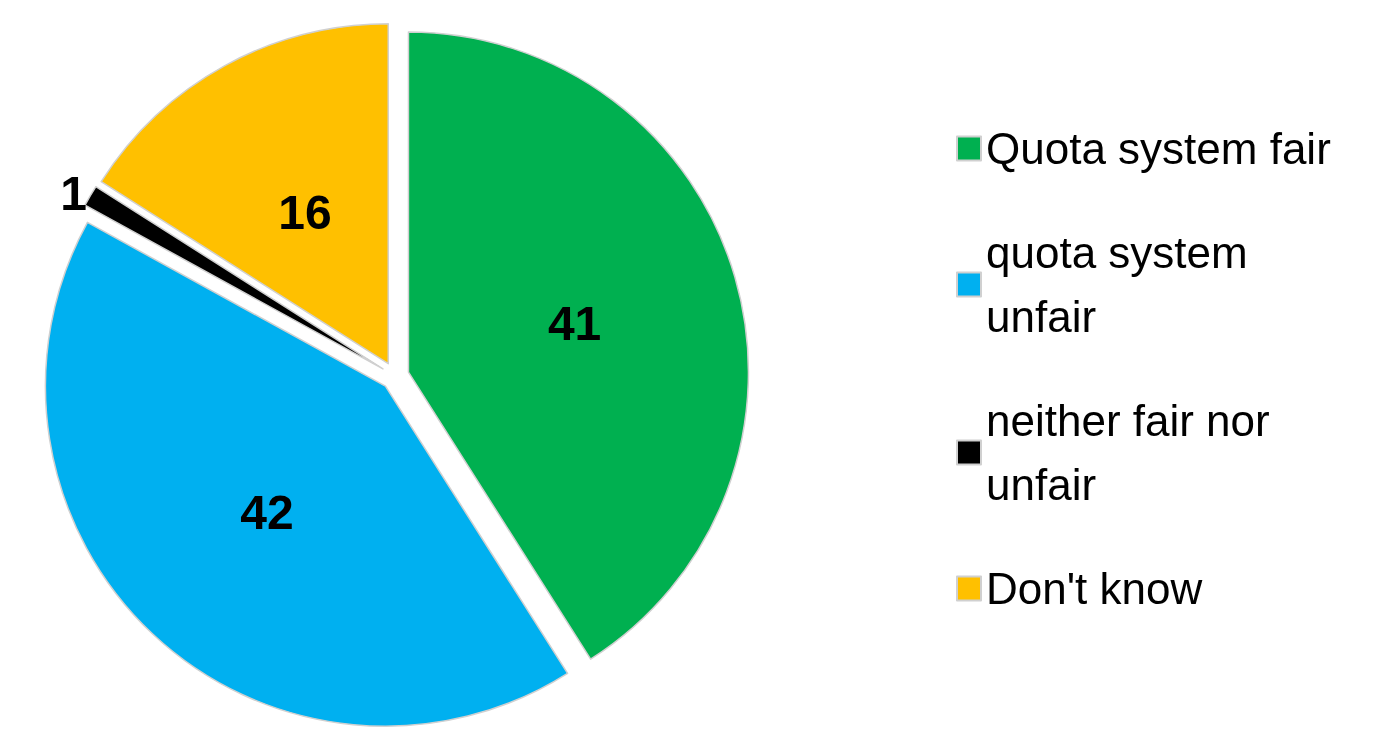 This screenshot has width=1381, height=737. Describe the element at coordinates (1094, 588) in the screenshot. I see `legend-label: Don't know` at that location.